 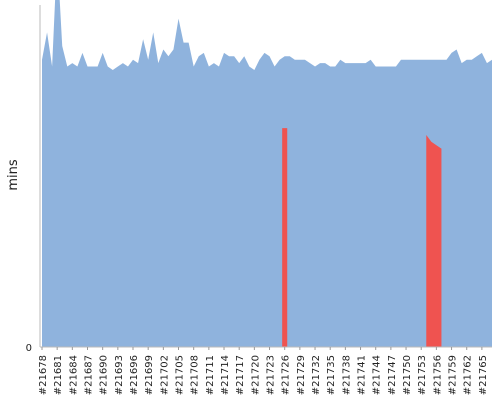 What do you see at coordinates (468, 375) in the screenshot?
I see `x-tick-label: #21762` at bounding box center [468, 375].